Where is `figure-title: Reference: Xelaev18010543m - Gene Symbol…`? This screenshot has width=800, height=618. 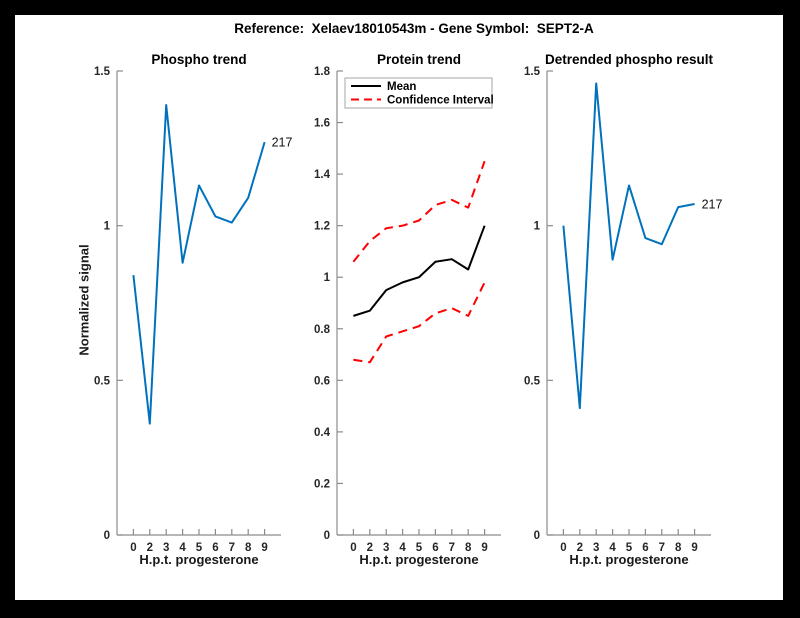 figure-title: Reference: Xelaev18010543m - Gene Symbol… is located at coordinates (414, 28).